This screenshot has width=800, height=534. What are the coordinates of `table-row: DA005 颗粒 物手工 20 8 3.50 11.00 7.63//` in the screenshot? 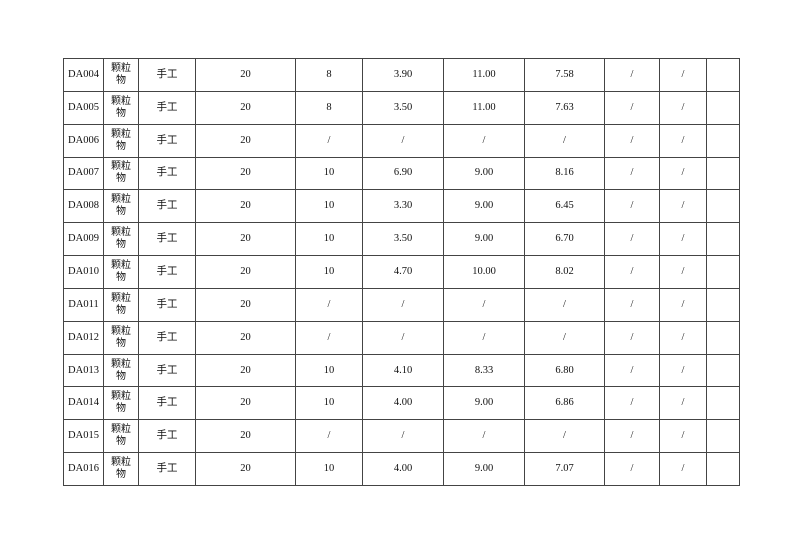 It's located at (401, 107).